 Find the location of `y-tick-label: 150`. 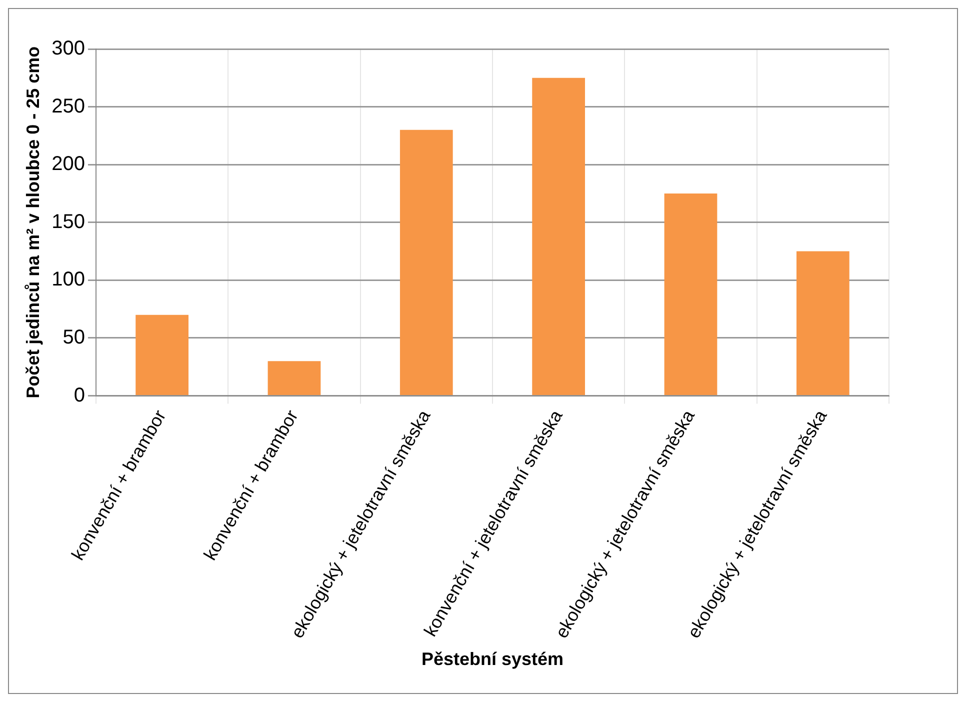

y-tick-label: 150 is located at coordinates (68, 221).